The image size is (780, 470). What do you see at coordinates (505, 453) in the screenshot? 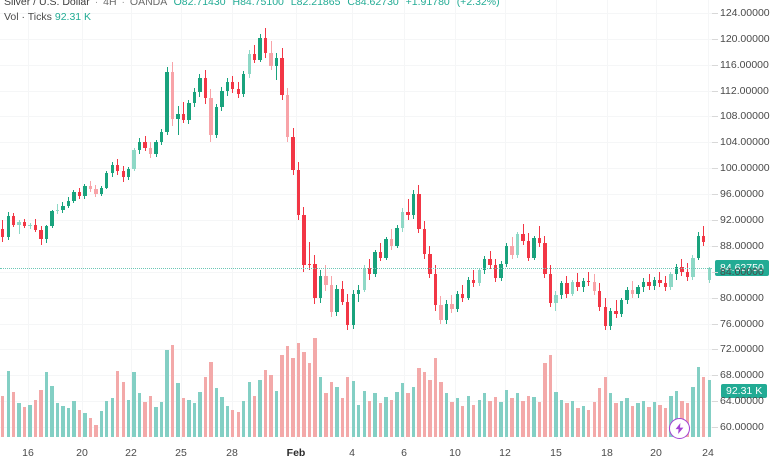
I see `time-tick-label: 12` at bounding box center [505, 453].